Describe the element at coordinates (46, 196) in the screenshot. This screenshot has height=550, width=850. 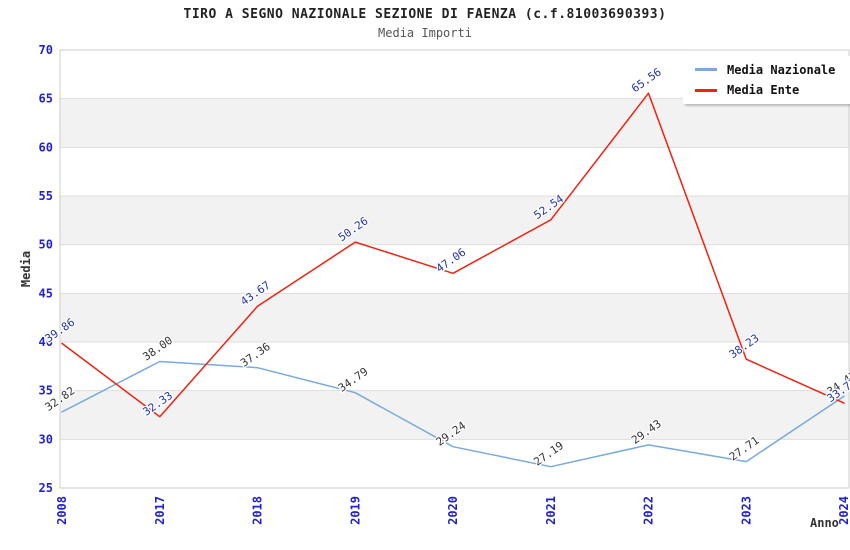
I see `y-tick-label: 55` at that location.